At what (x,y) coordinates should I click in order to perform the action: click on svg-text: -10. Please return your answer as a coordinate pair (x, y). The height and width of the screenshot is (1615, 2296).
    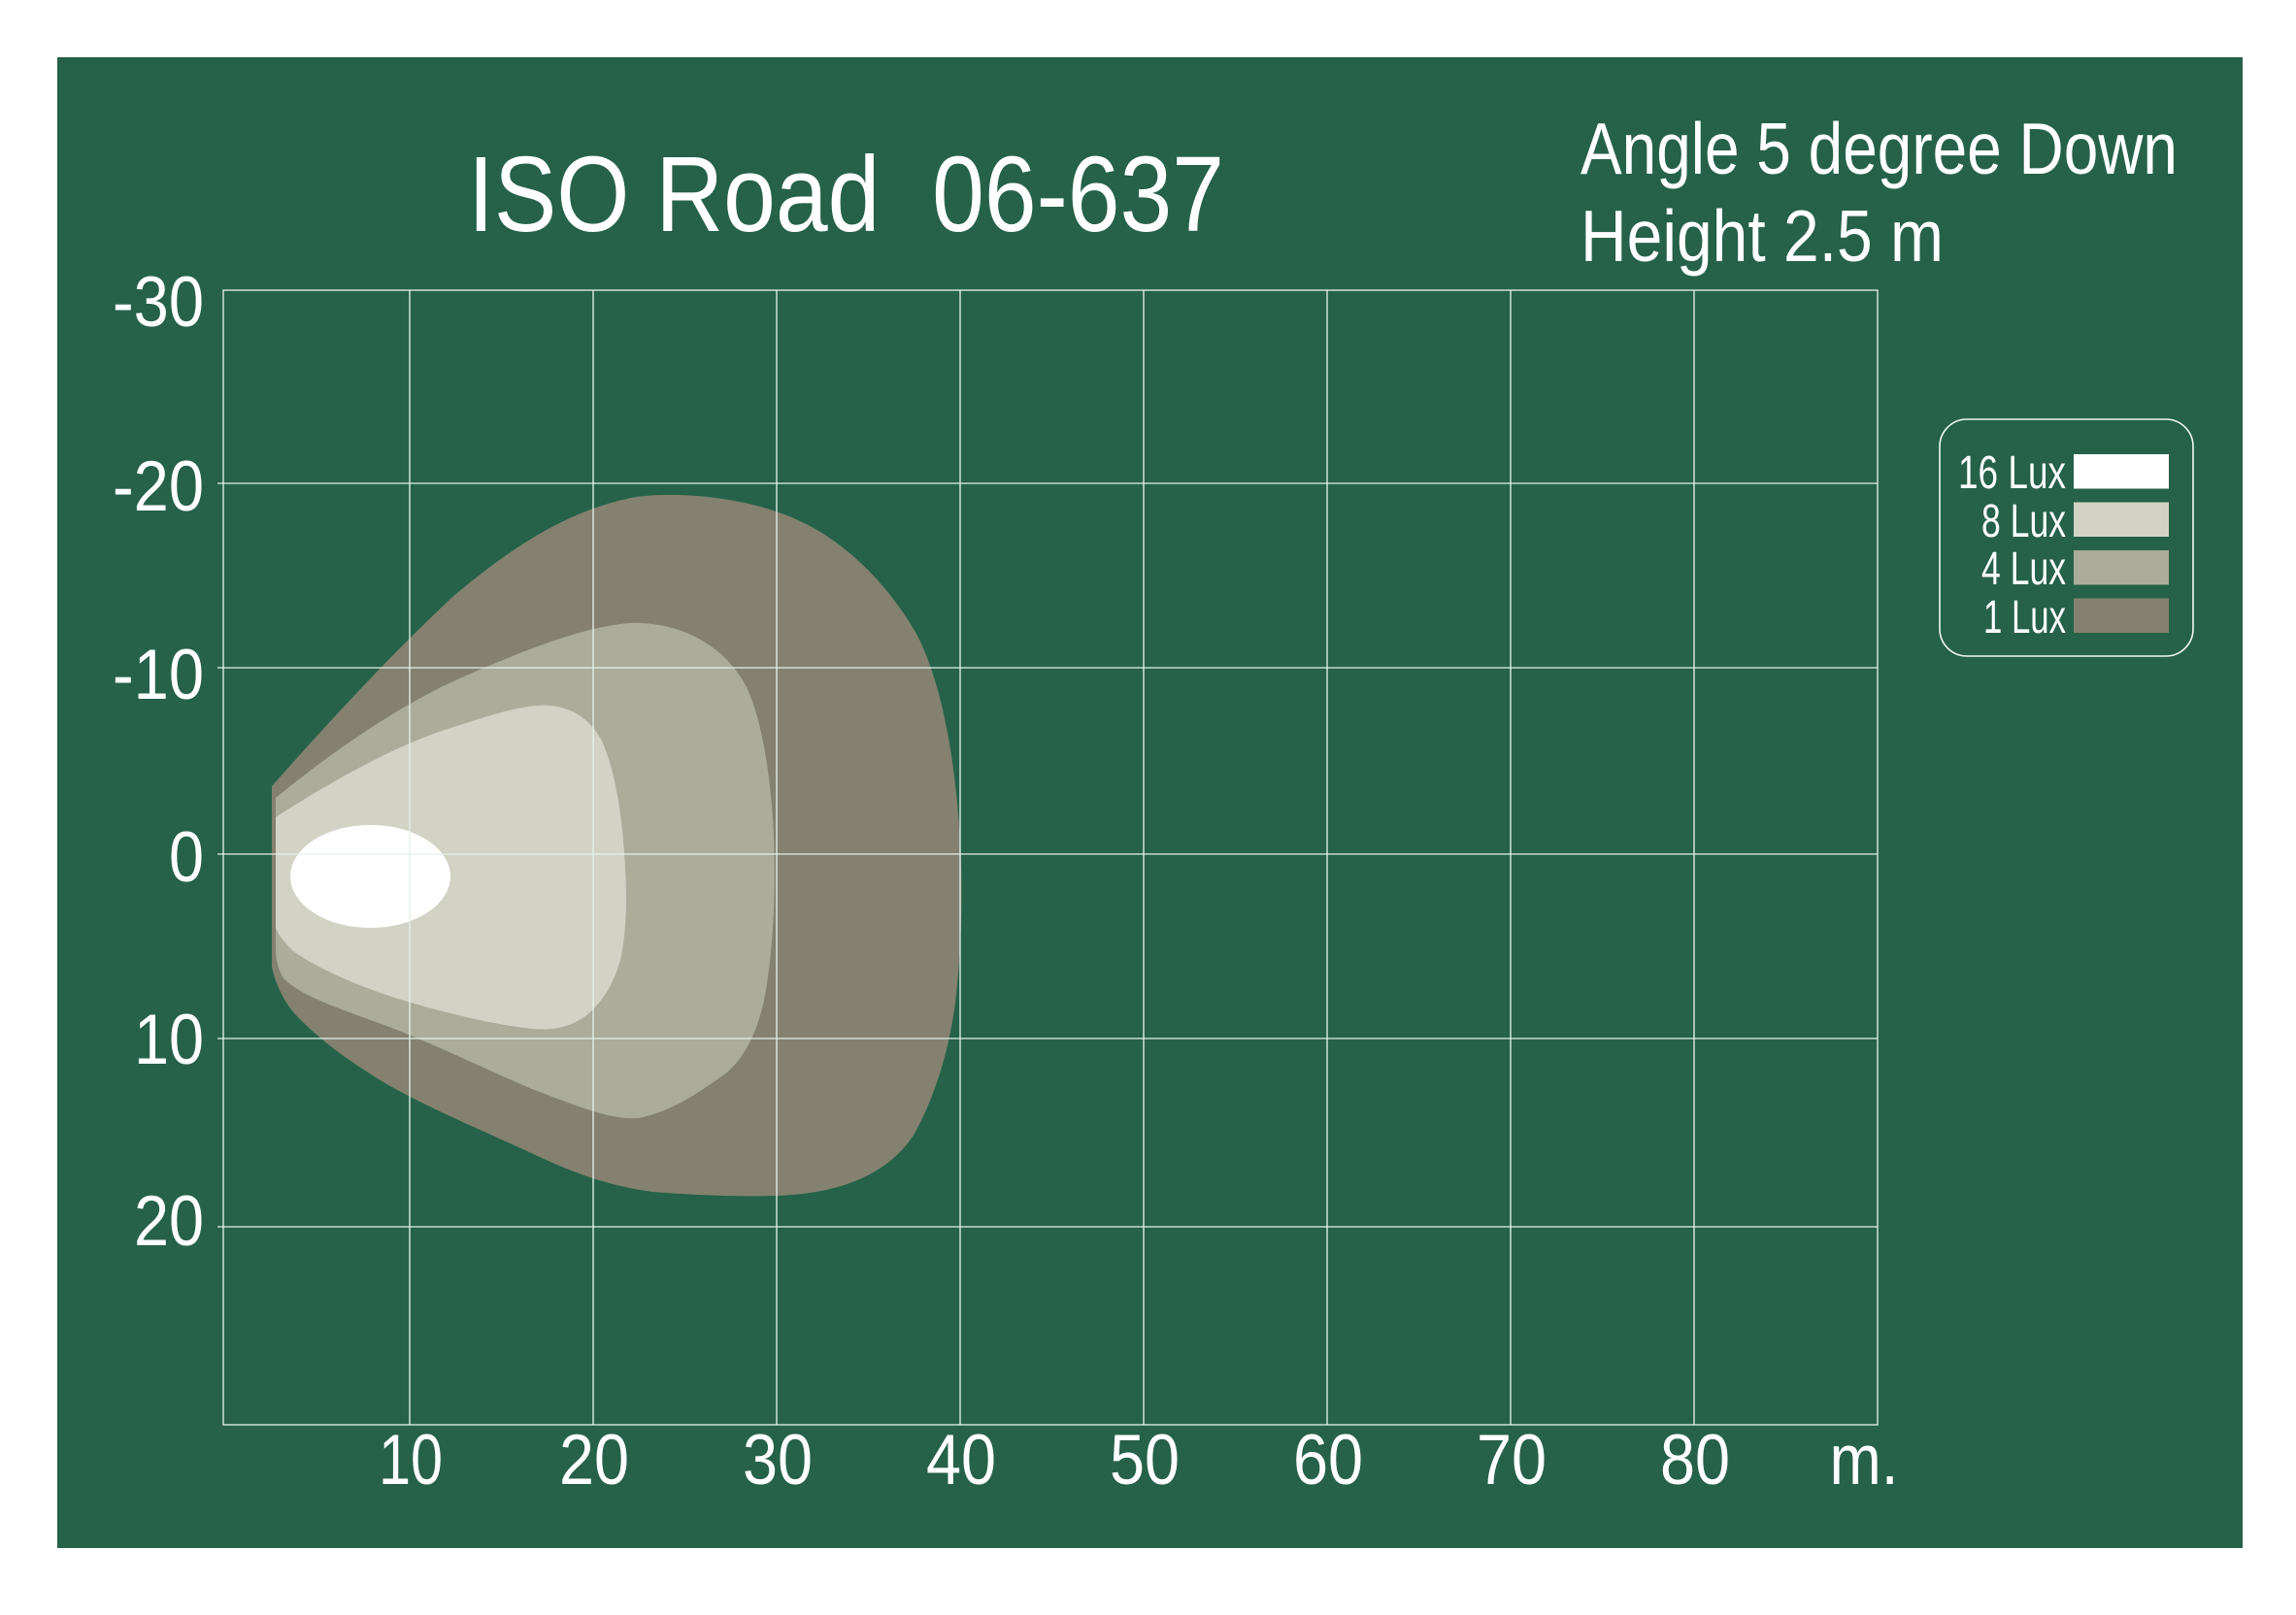
    Looking at the image, I should click on (158, 675).